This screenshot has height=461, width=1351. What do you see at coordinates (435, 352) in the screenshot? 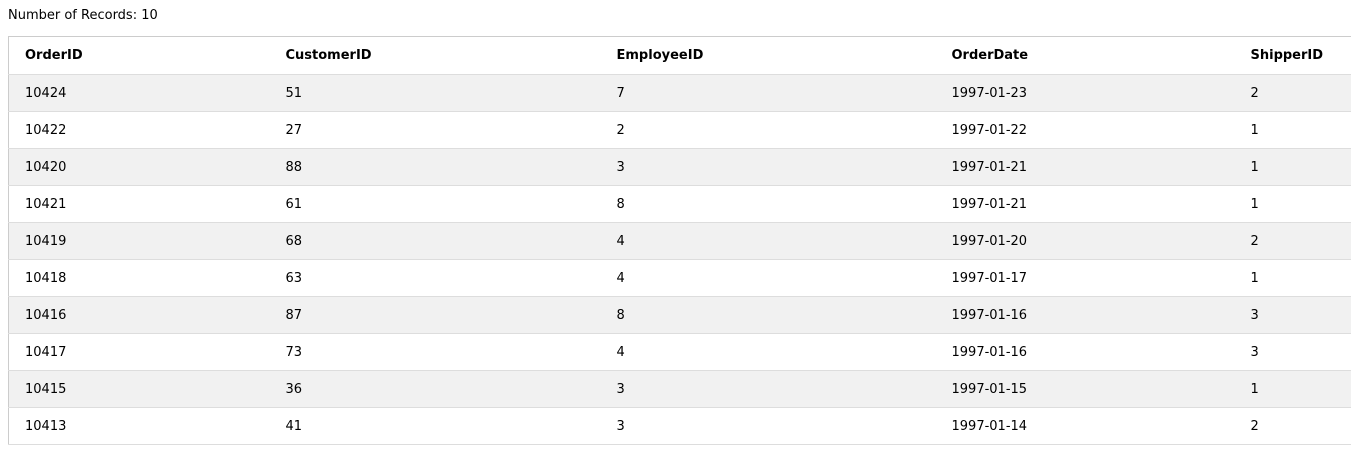
I see `cell-customerid: 73` at bounding box center [435, 352].